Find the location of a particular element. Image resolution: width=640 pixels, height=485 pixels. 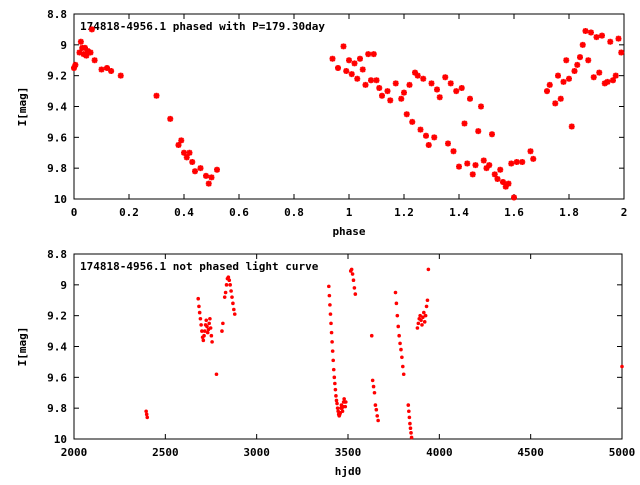

x-tick-label: 1.2 is located at coordinates (404, 212).